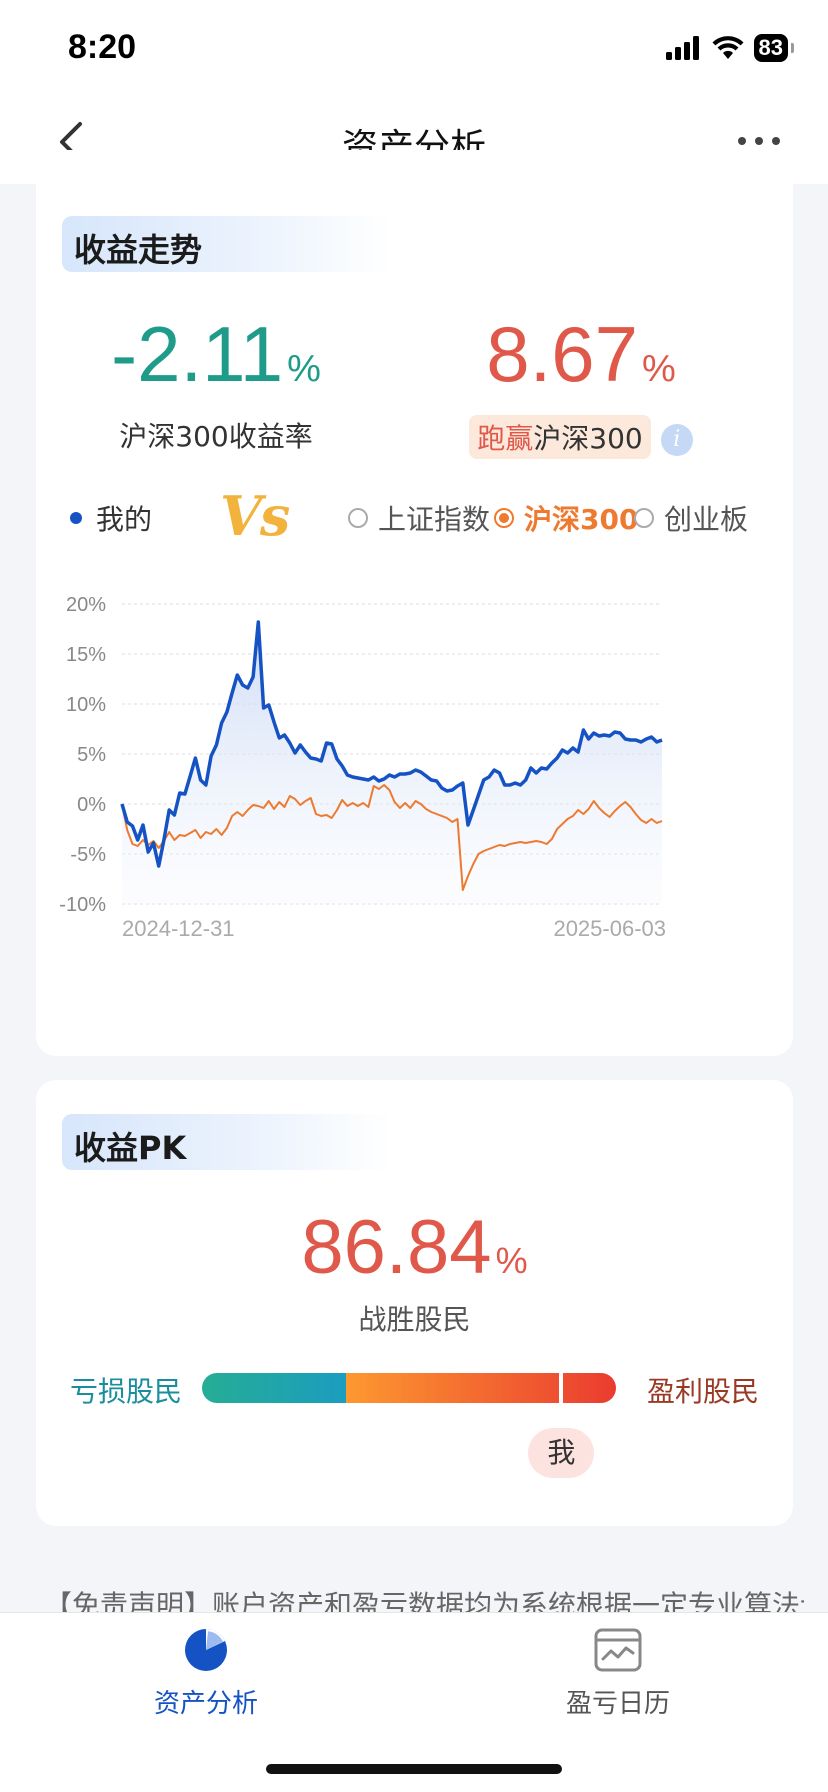 This screenshot has height=1792, width=828. What do you see at coordinates (617, 1704) in the screenshot?
I see `tab-label: 盈亏日历` at bounding box center [617, 1704].